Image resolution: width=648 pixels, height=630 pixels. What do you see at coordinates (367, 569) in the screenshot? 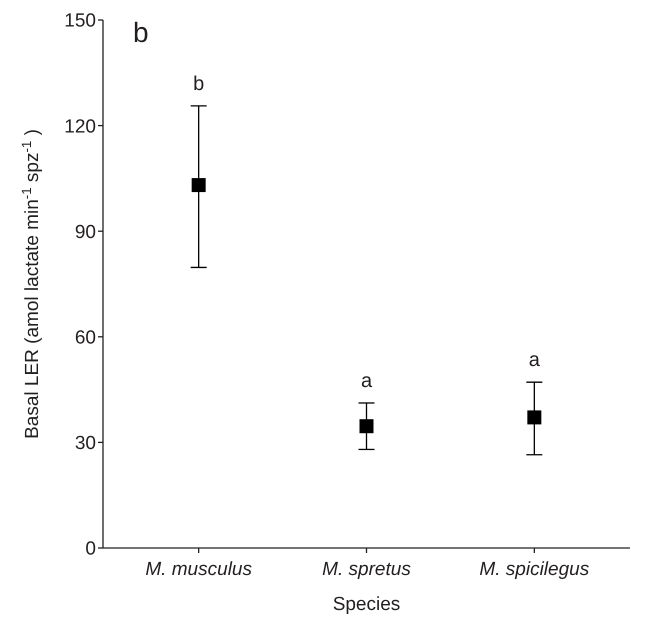
I see `x-tick-label: M. spretus` at bounding box center [367, 569].